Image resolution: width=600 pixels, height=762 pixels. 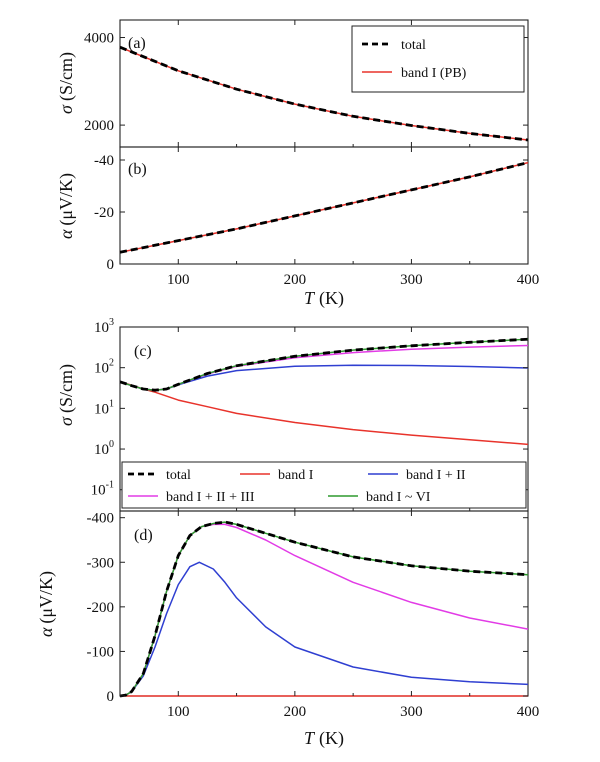 What do you see at coordinates (331, 298) in the screenshot?
I see `panel-b-xlabel-unit: (K)` at bounding box center [331, 298].